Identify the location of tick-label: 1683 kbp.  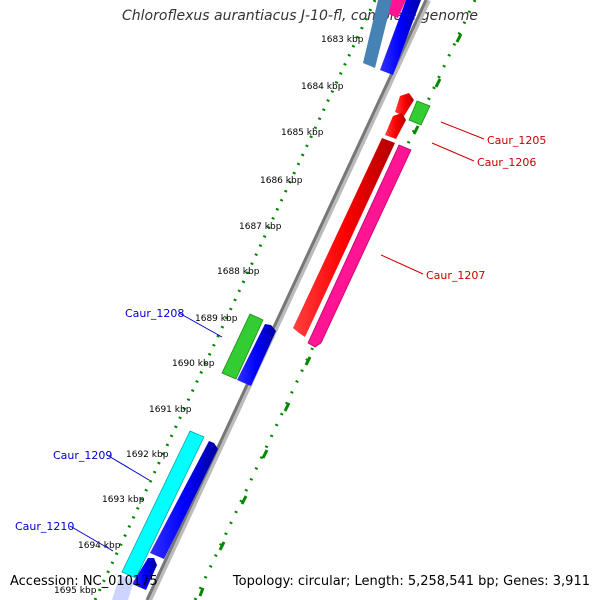
(342, 40).